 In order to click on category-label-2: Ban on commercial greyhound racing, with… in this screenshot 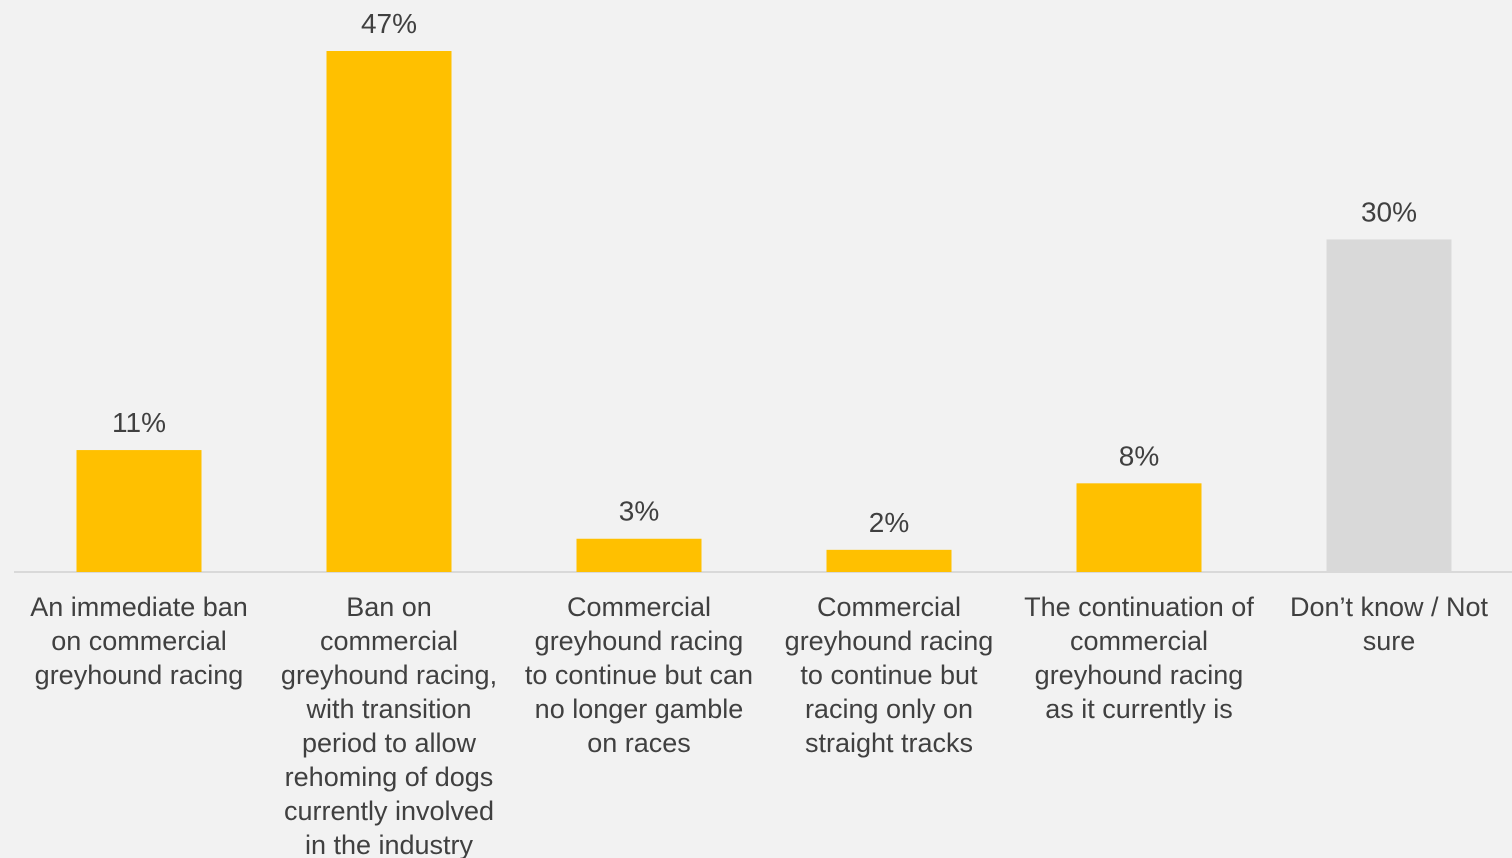, I will do `click(389, 725)`.